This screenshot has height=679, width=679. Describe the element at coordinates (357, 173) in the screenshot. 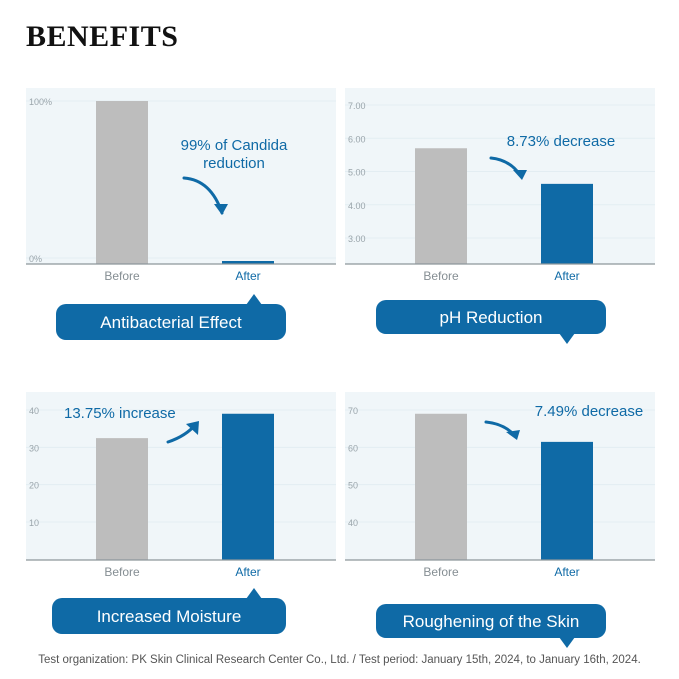

I see `y-tick-label: 5.00` at that location.